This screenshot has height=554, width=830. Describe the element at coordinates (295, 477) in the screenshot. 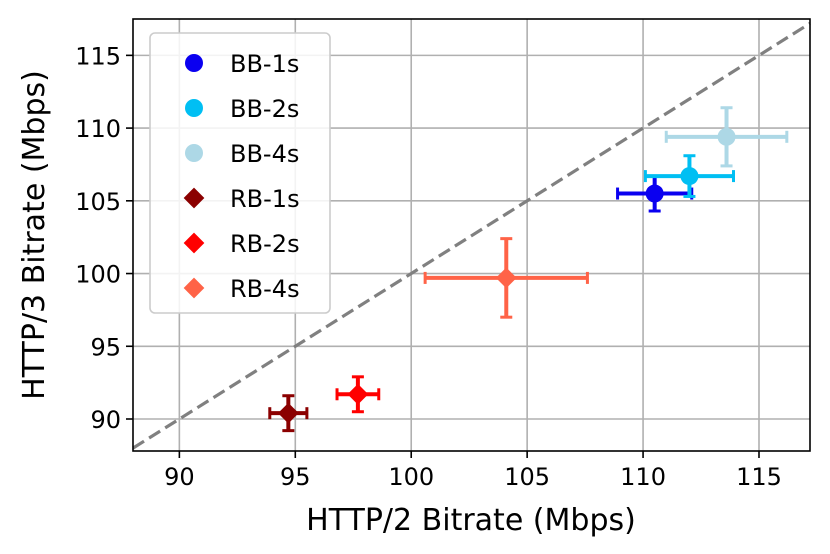

I see `x-tick-label: 95` at that location.